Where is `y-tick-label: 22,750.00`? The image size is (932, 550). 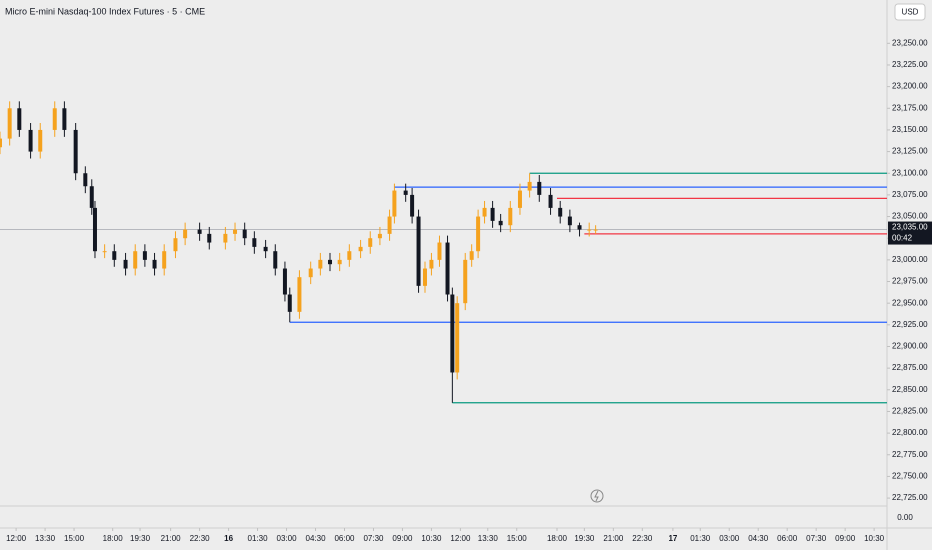 y-tick-label: 22,750.00 is located at coordinates (910, 476).